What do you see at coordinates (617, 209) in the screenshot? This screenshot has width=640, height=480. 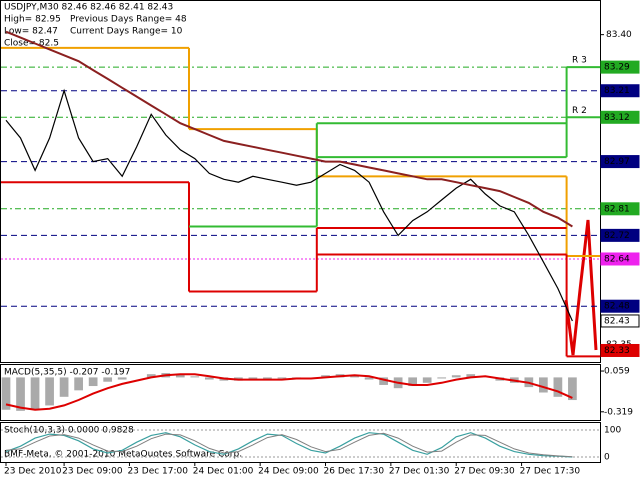 I see `level-label: 82.81` at bounding box center [617, 209].